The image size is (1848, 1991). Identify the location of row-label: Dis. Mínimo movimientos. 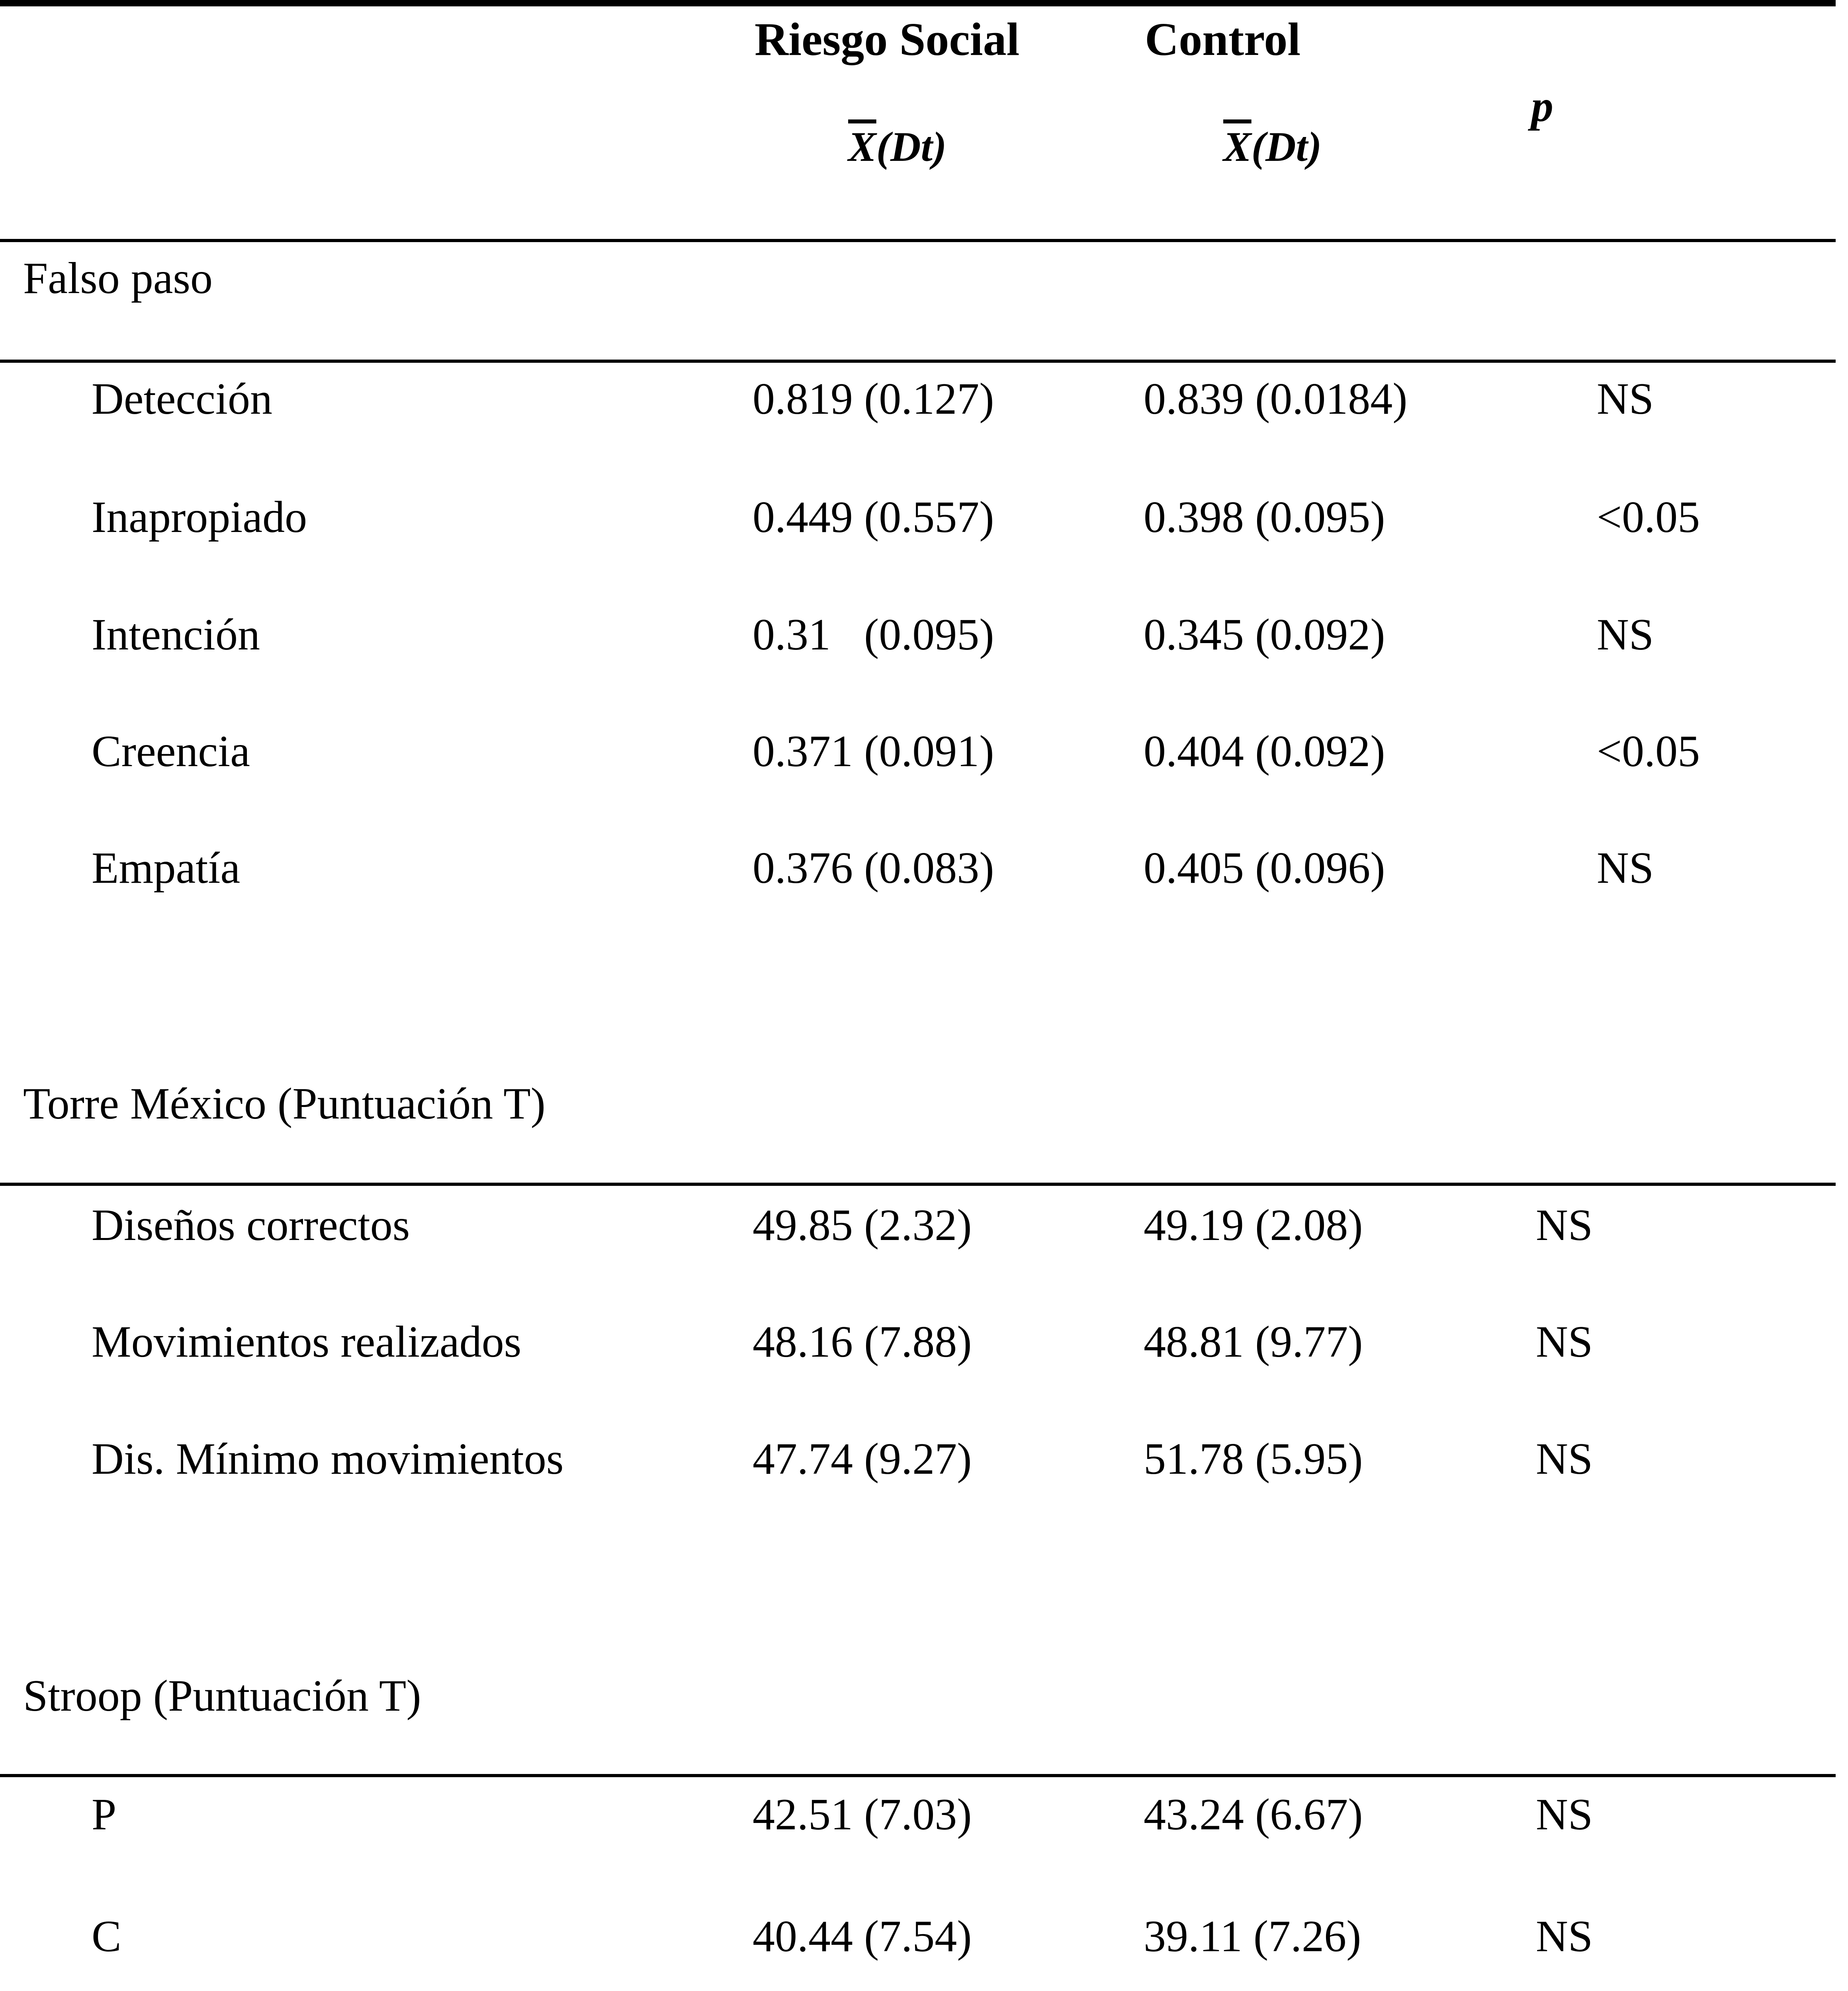
(328, 1459).